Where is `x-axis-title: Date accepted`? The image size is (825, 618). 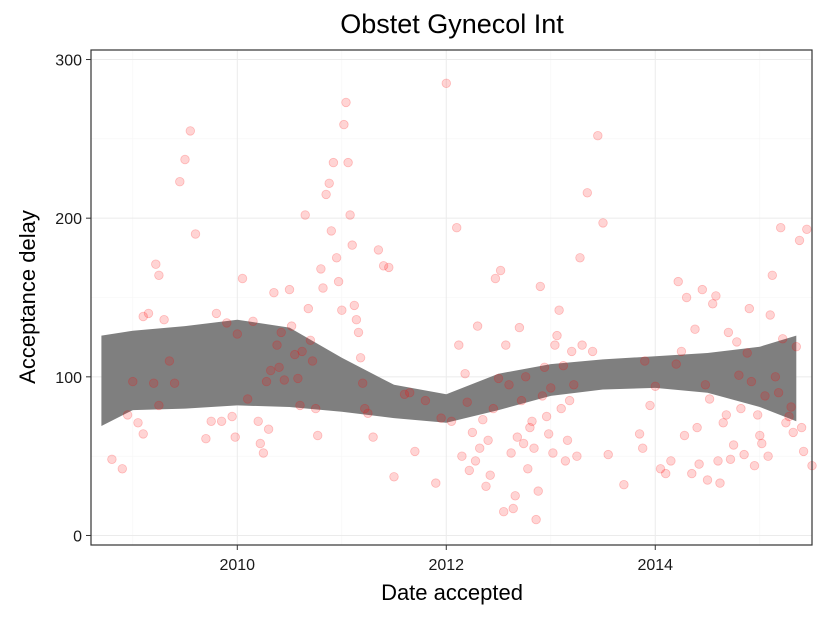 x-axis-title: Date accepted is located at coordinates (452, 592).